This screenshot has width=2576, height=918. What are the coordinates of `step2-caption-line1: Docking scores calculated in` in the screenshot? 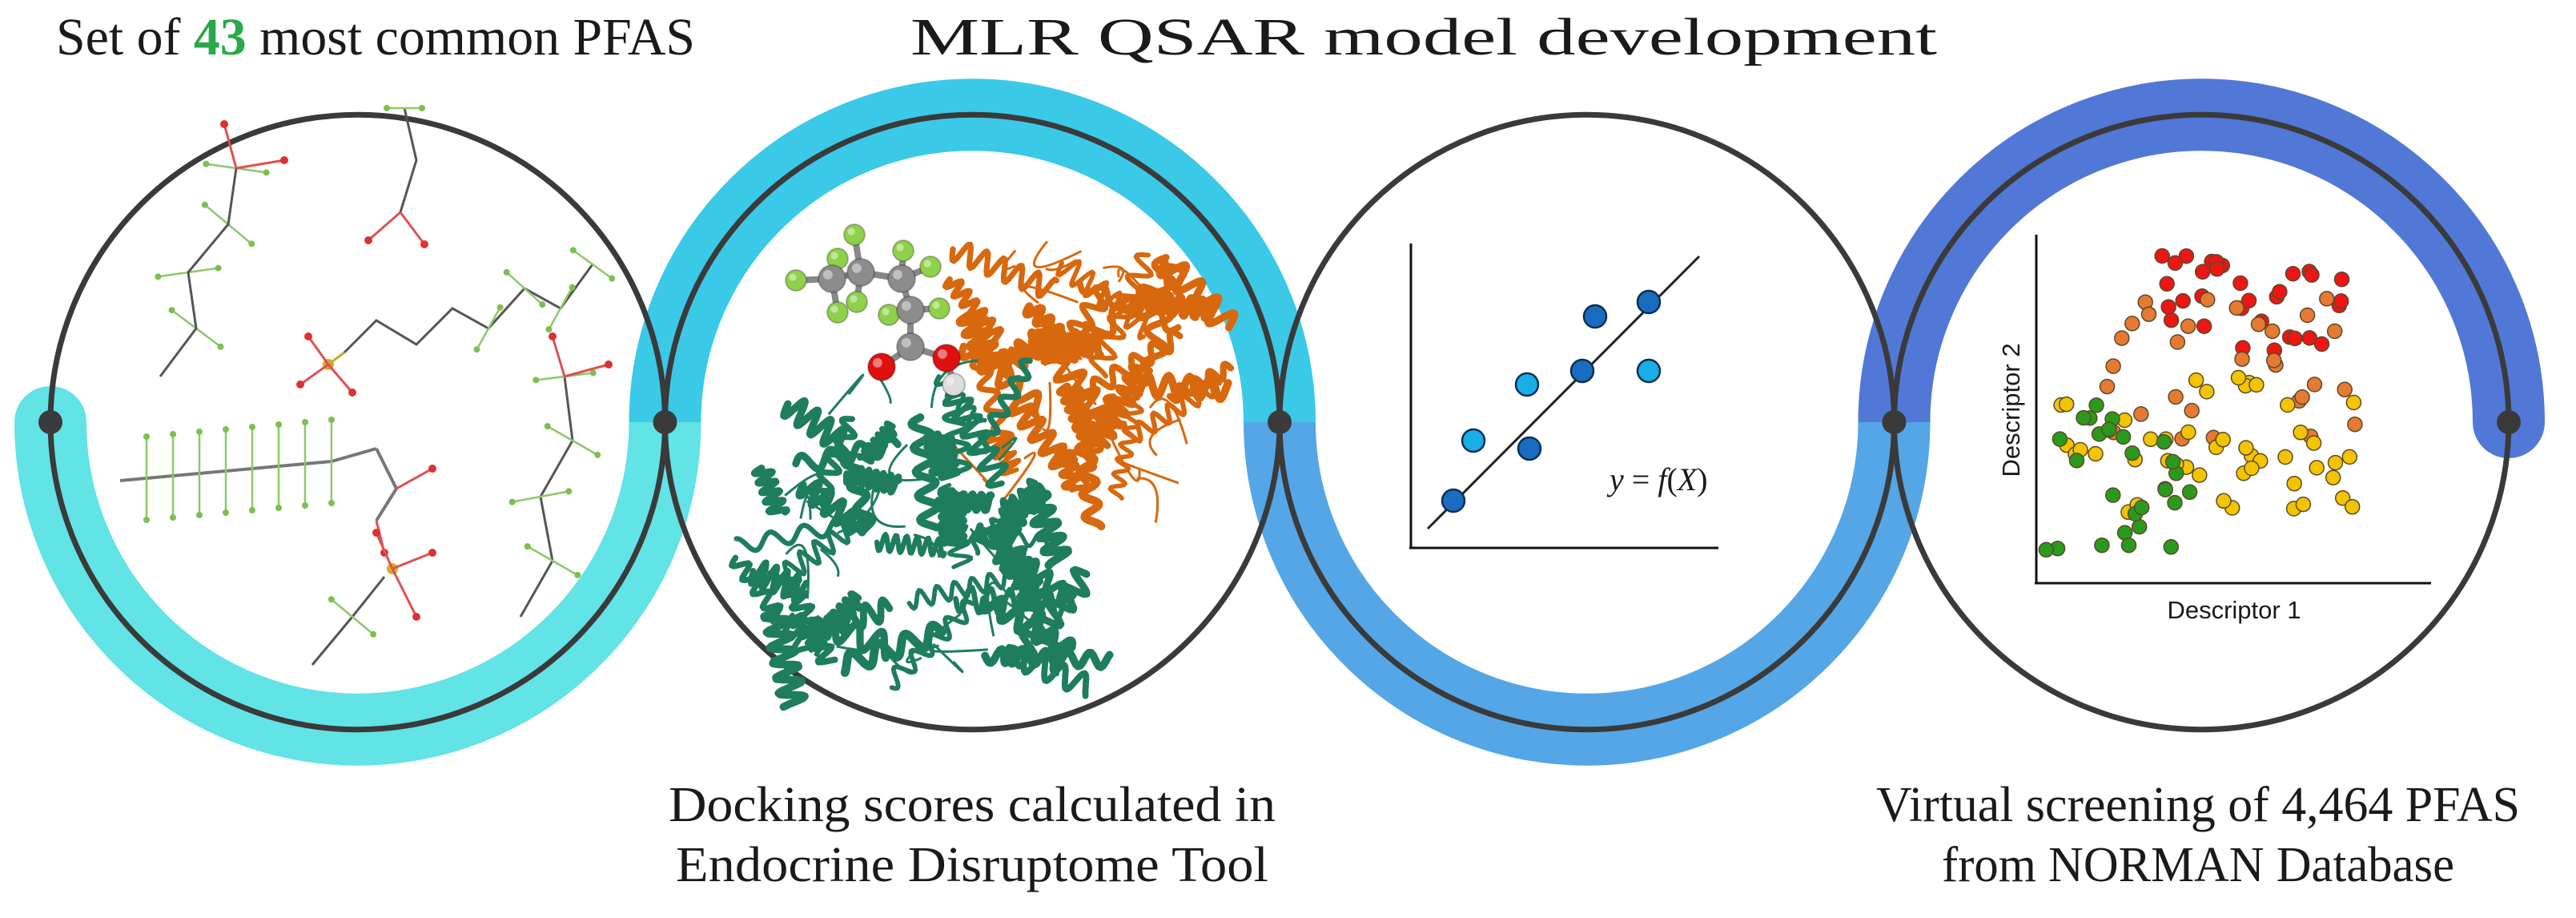 It's located at (972, 805).